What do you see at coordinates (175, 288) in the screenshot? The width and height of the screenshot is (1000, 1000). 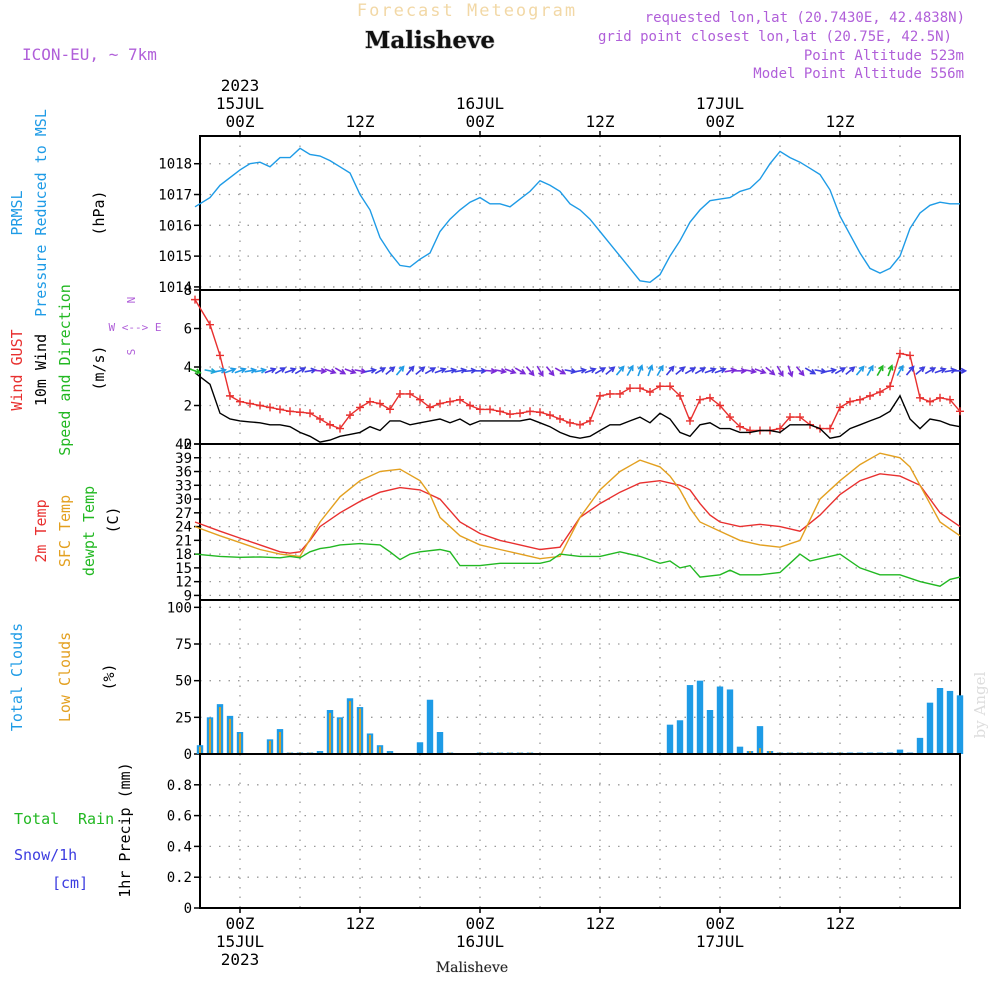 I see `y-tick-label: 1014` at bounding box center [175, 288].